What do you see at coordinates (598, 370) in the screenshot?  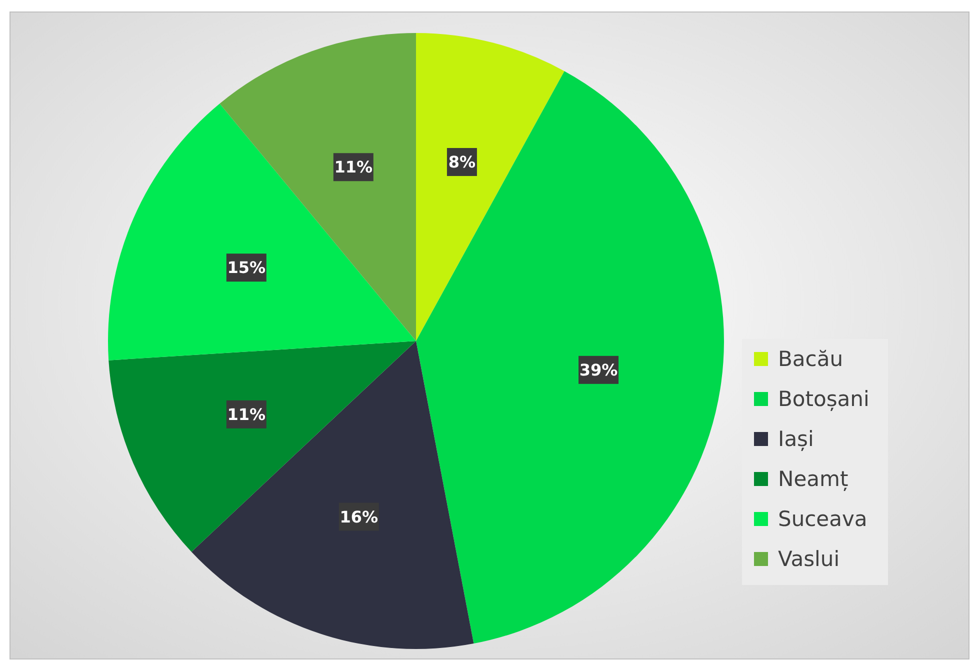 I see `data-label: 39%` at bounding box center [598, 370].